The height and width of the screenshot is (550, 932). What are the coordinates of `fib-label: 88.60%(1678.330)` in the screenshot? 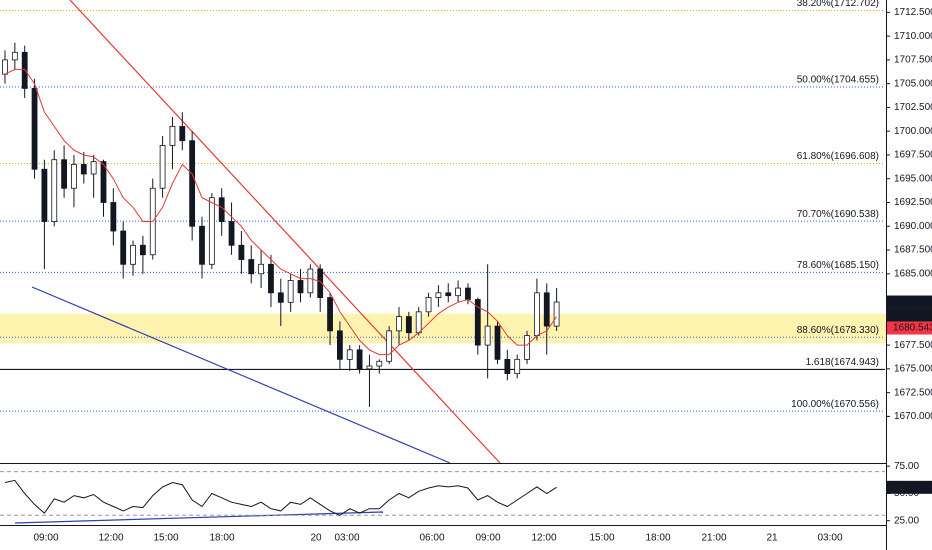 It's located at (838, 330).